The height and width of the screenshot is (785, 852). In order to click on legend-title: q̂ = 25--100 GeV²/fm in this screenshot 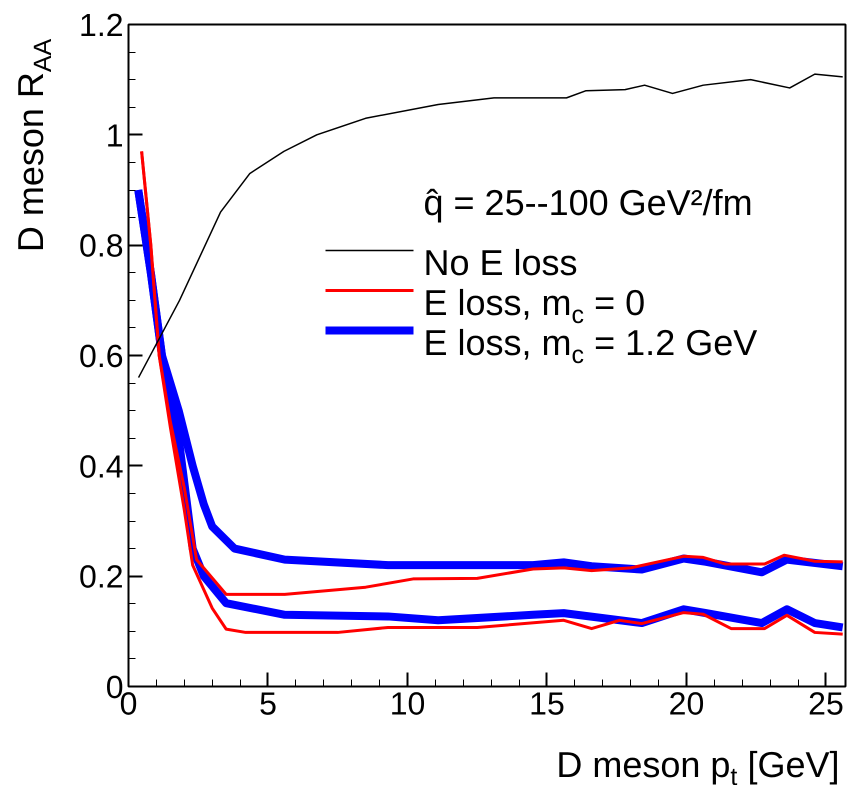, I will do `click(588, 202)`.